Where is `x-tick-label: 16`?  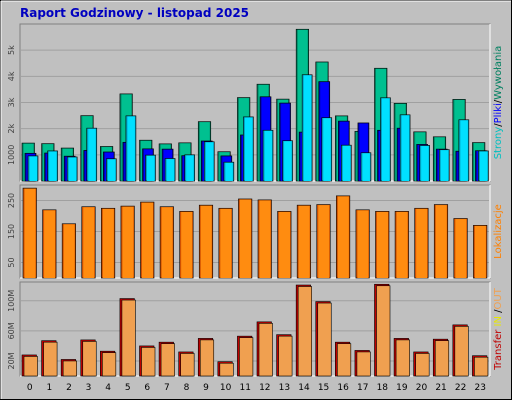
x-tick-label: 16 is located at coordinates (343, 388).